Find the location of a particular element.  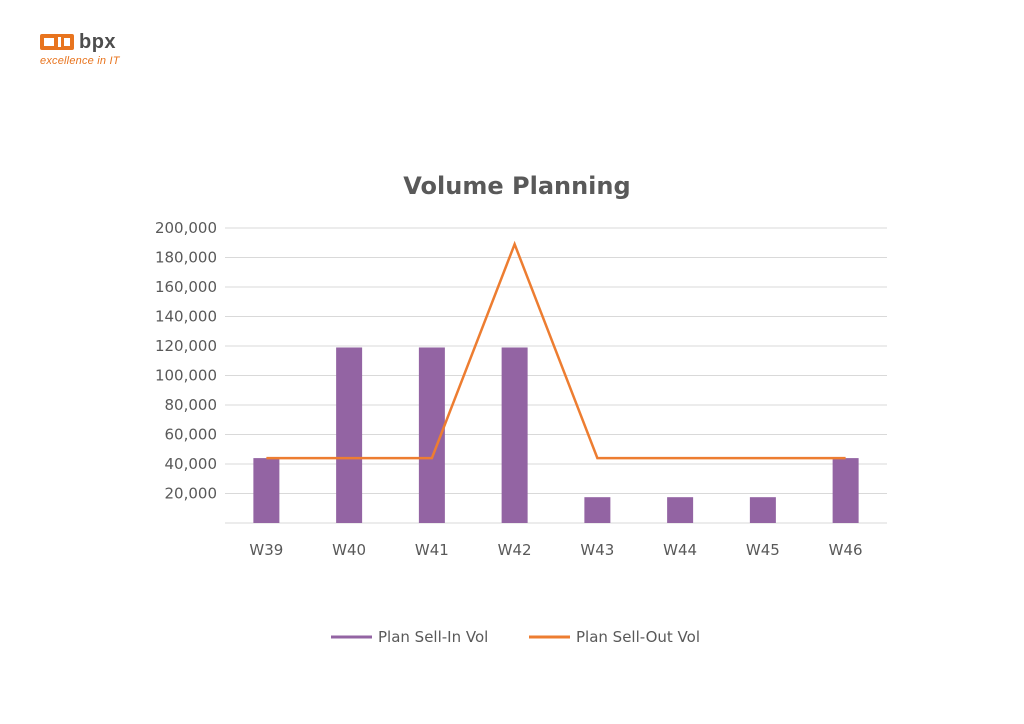

legend-label-sell-in: Plan Sell-In Vol is located at coordinates (433, 637).